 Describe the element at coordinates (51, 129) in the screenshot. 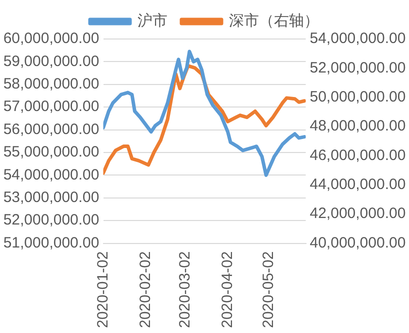

I see `y-tick-label: 56,000,000.00` at that location.